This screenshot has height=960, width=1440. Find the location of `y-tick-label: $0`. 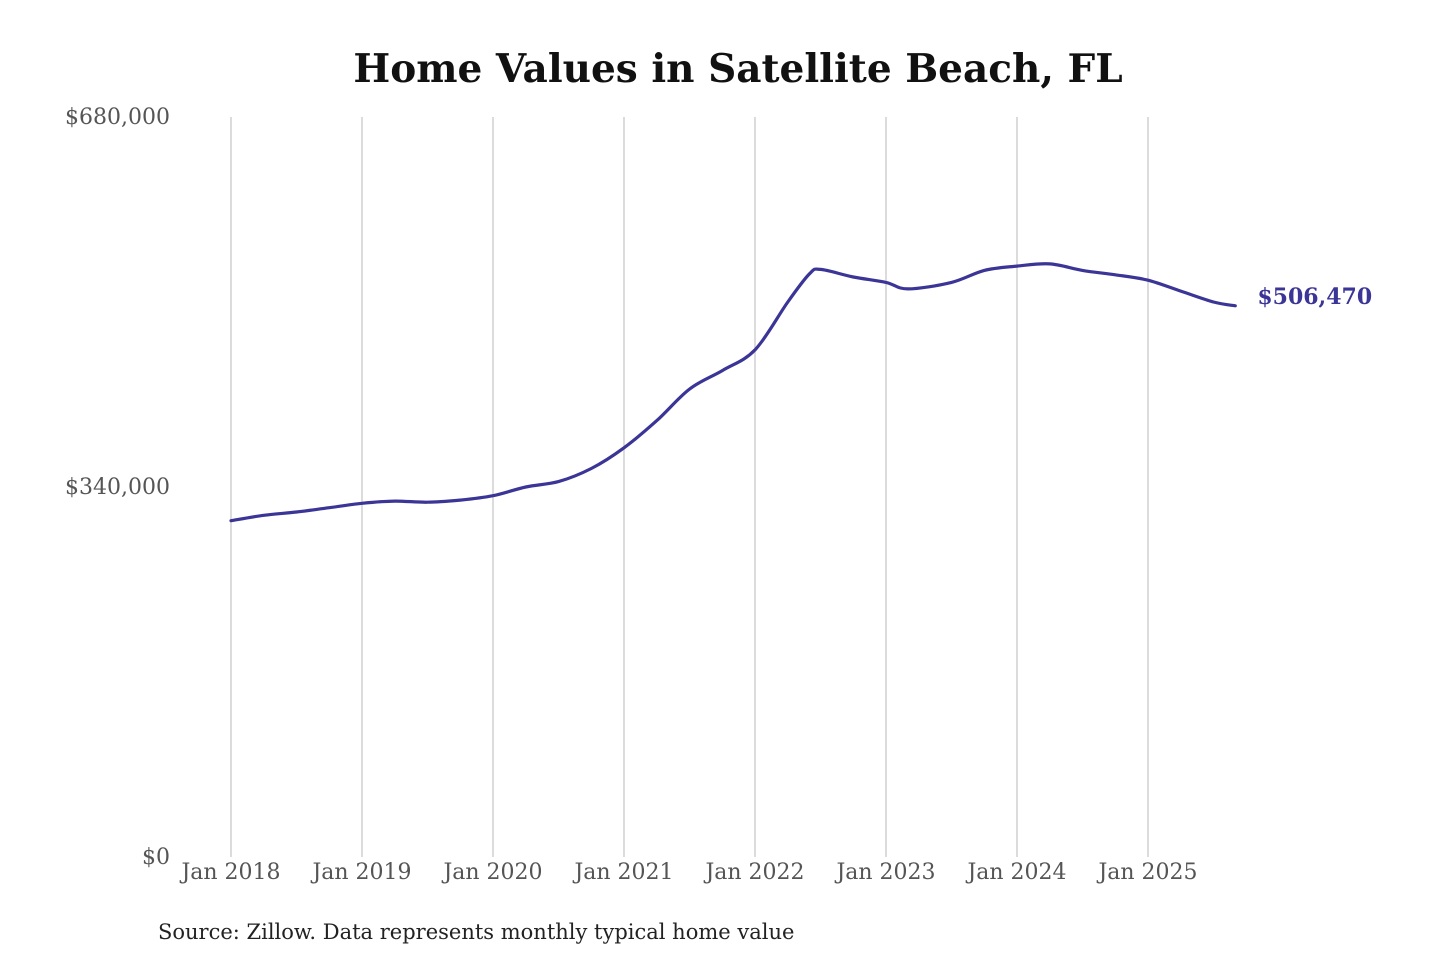

y-tick-label: $0 is located at coordinates (156, 857).